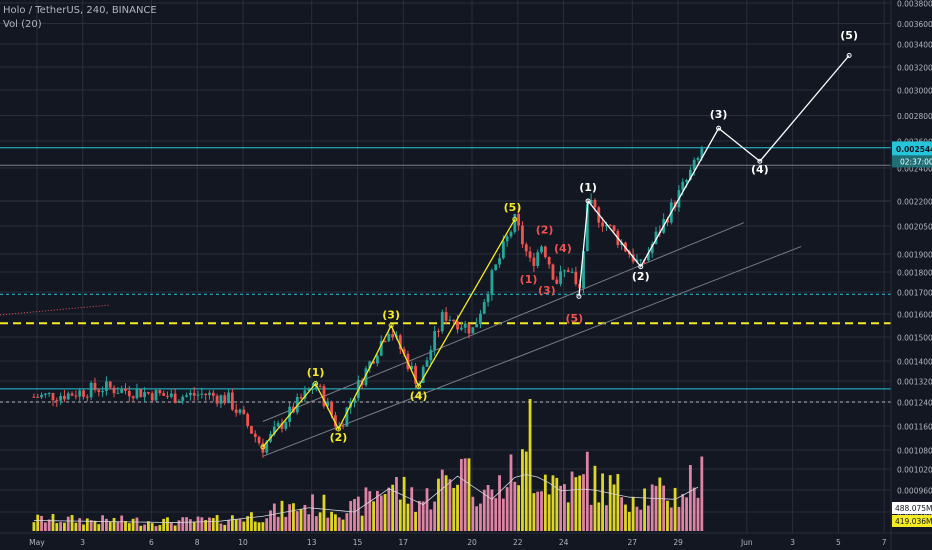 The image size is (932, 550). Describe the element at coordinates (579, 296) in the screenshot. I see `white-impulse-pivot` at that location.